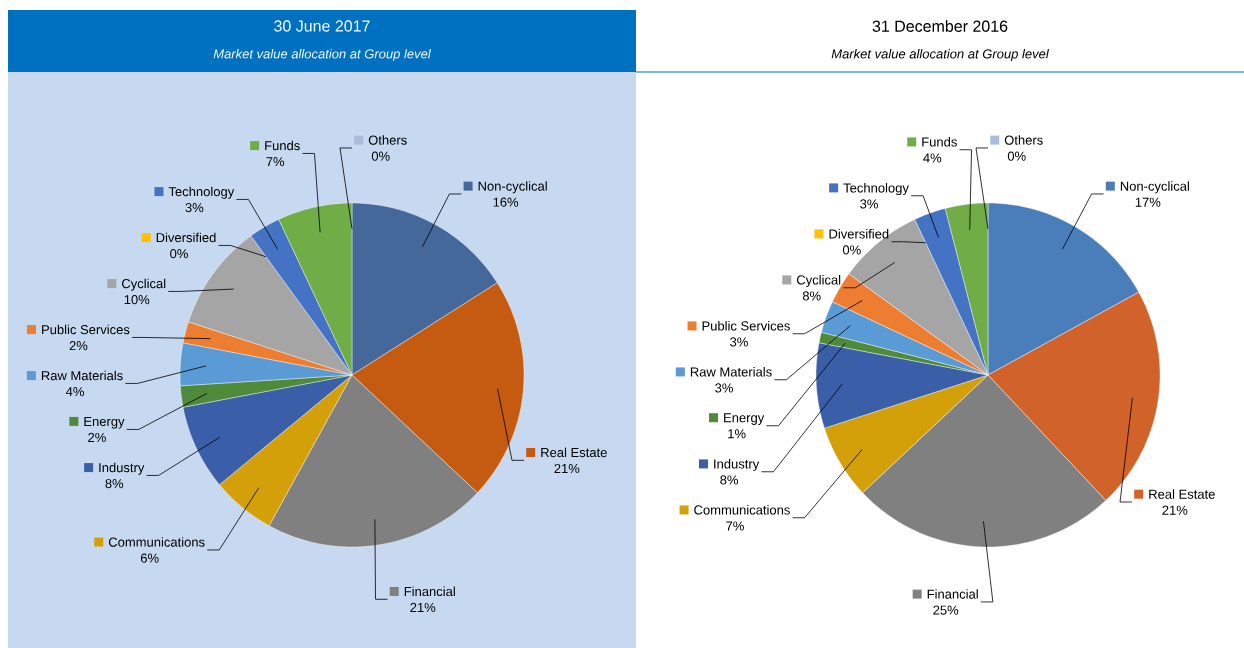  Describe the element at coordinates (506, 202) in the screenshot. I see `data-label: 16%` at that location.